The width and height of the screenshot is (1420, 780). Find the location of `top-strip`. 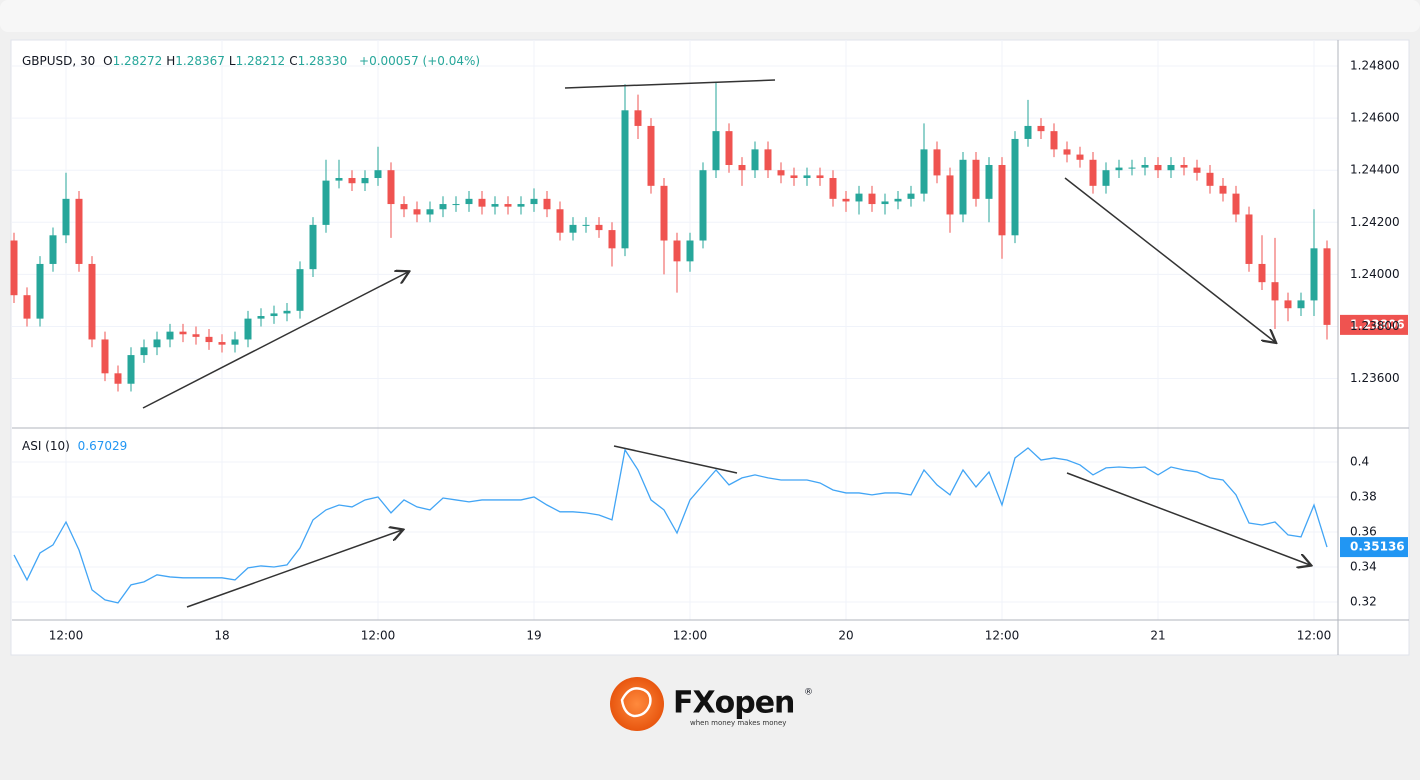

top-strip is located at coordinates (710, 16).